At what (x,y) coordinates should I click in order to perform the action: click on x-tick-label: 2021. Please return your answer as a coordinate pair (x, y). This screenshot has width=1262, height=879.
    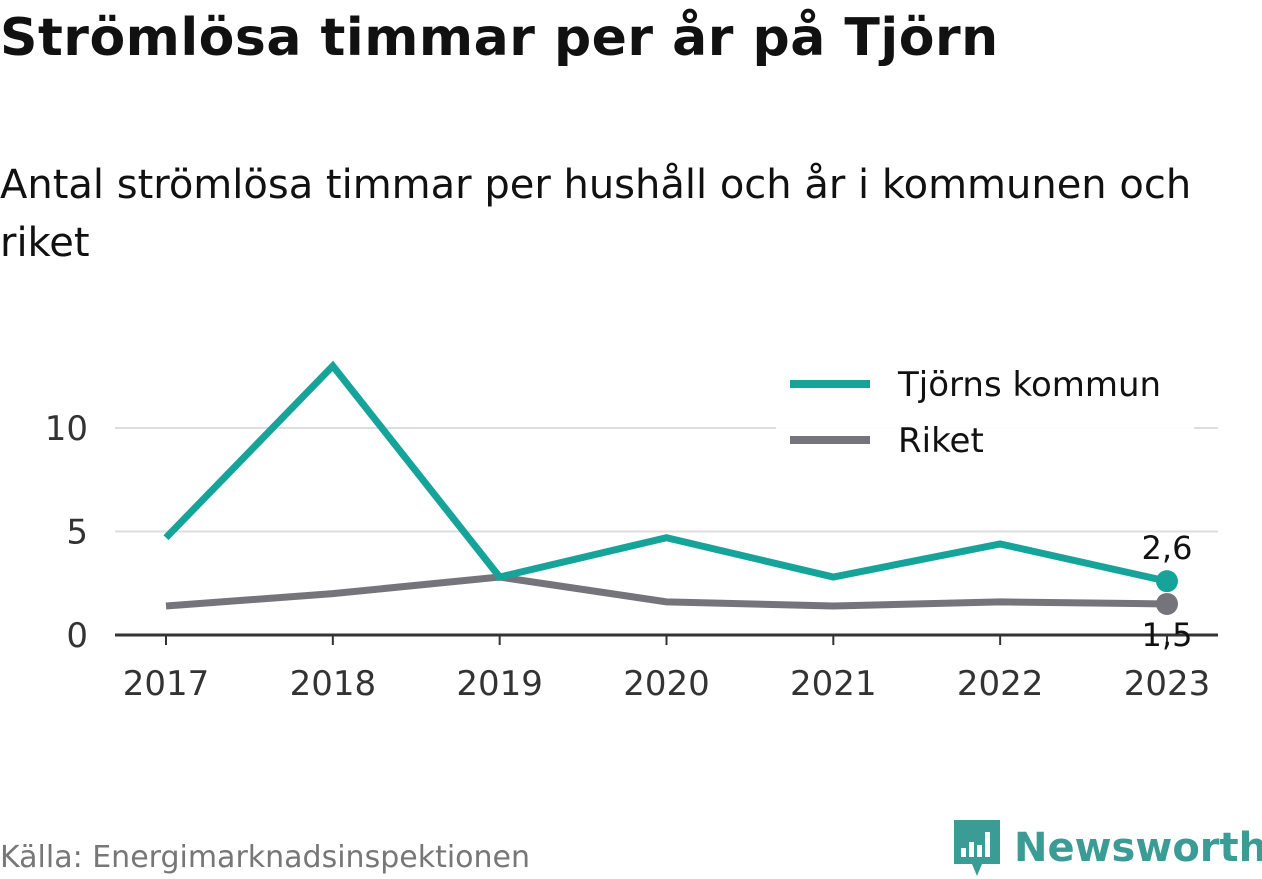
    Looking at the image, I should click on (833, 684).